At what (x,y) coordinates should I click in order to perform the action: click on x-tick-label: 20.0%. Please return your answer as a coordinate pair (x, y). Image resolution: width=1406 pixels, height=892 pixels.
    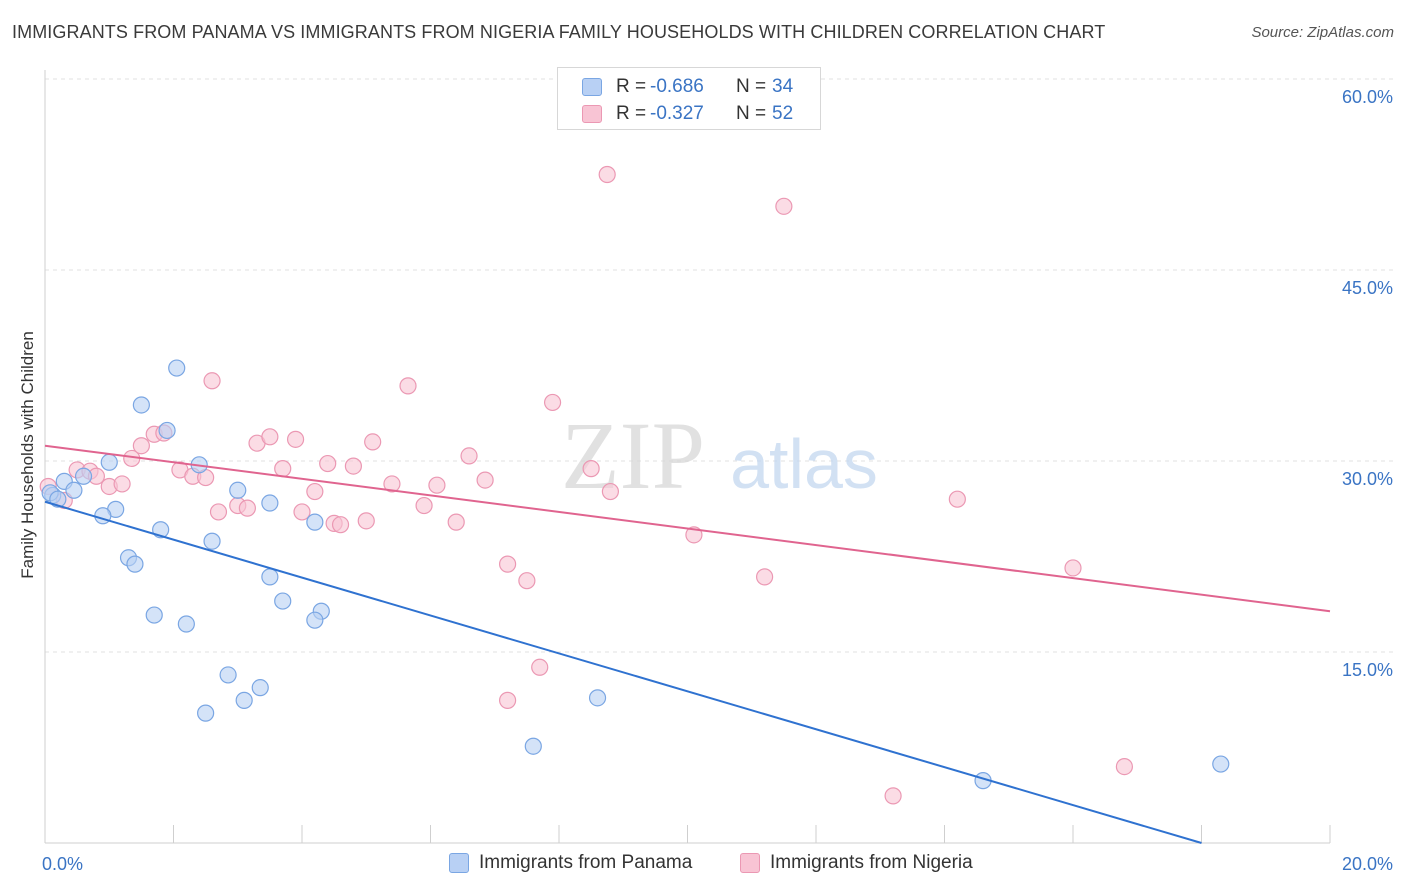
    Looking at the image, I should click on (1367, 864).